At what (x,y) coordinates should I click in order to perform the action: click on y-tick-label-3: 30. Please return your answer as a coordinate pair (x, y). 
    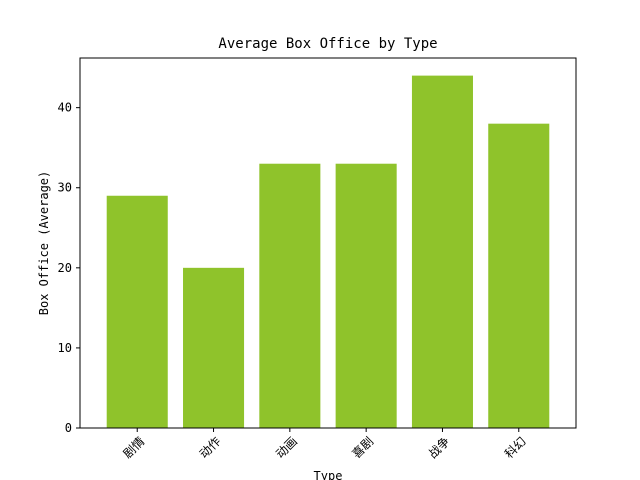
    Looking at the image, I should click on (65, 188).